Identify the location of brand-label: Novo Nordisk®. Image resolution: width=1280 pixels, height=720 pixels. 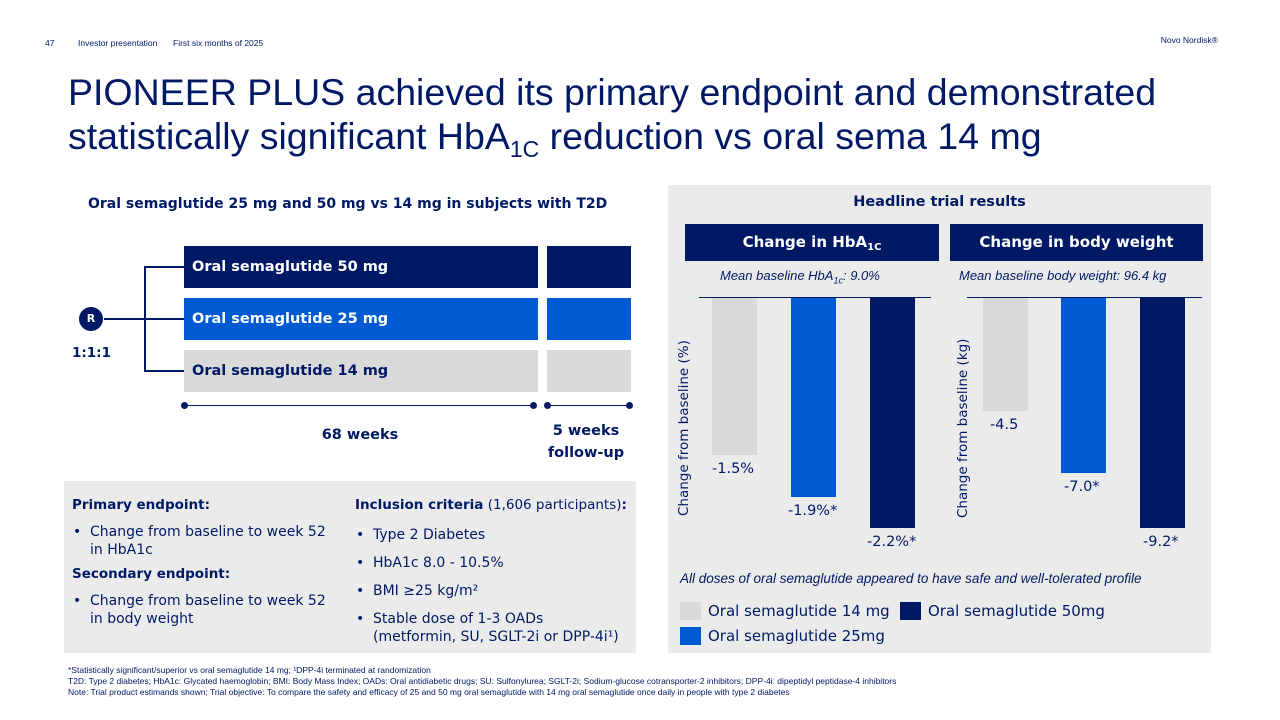
(1189, 40).